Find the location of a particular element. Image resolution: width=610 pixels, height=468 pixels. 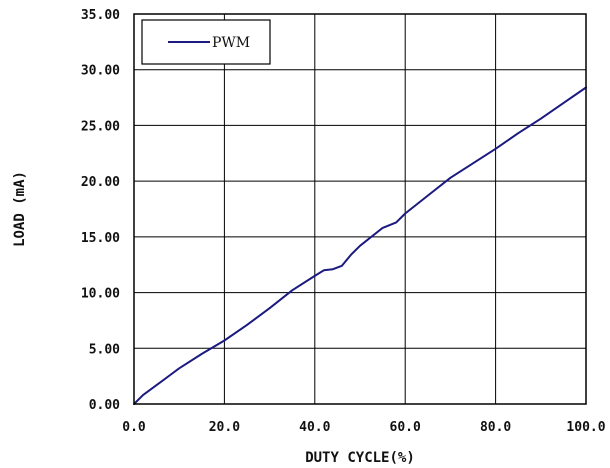

y-tick-label: 0.00 is located at coordinates (104, 405).